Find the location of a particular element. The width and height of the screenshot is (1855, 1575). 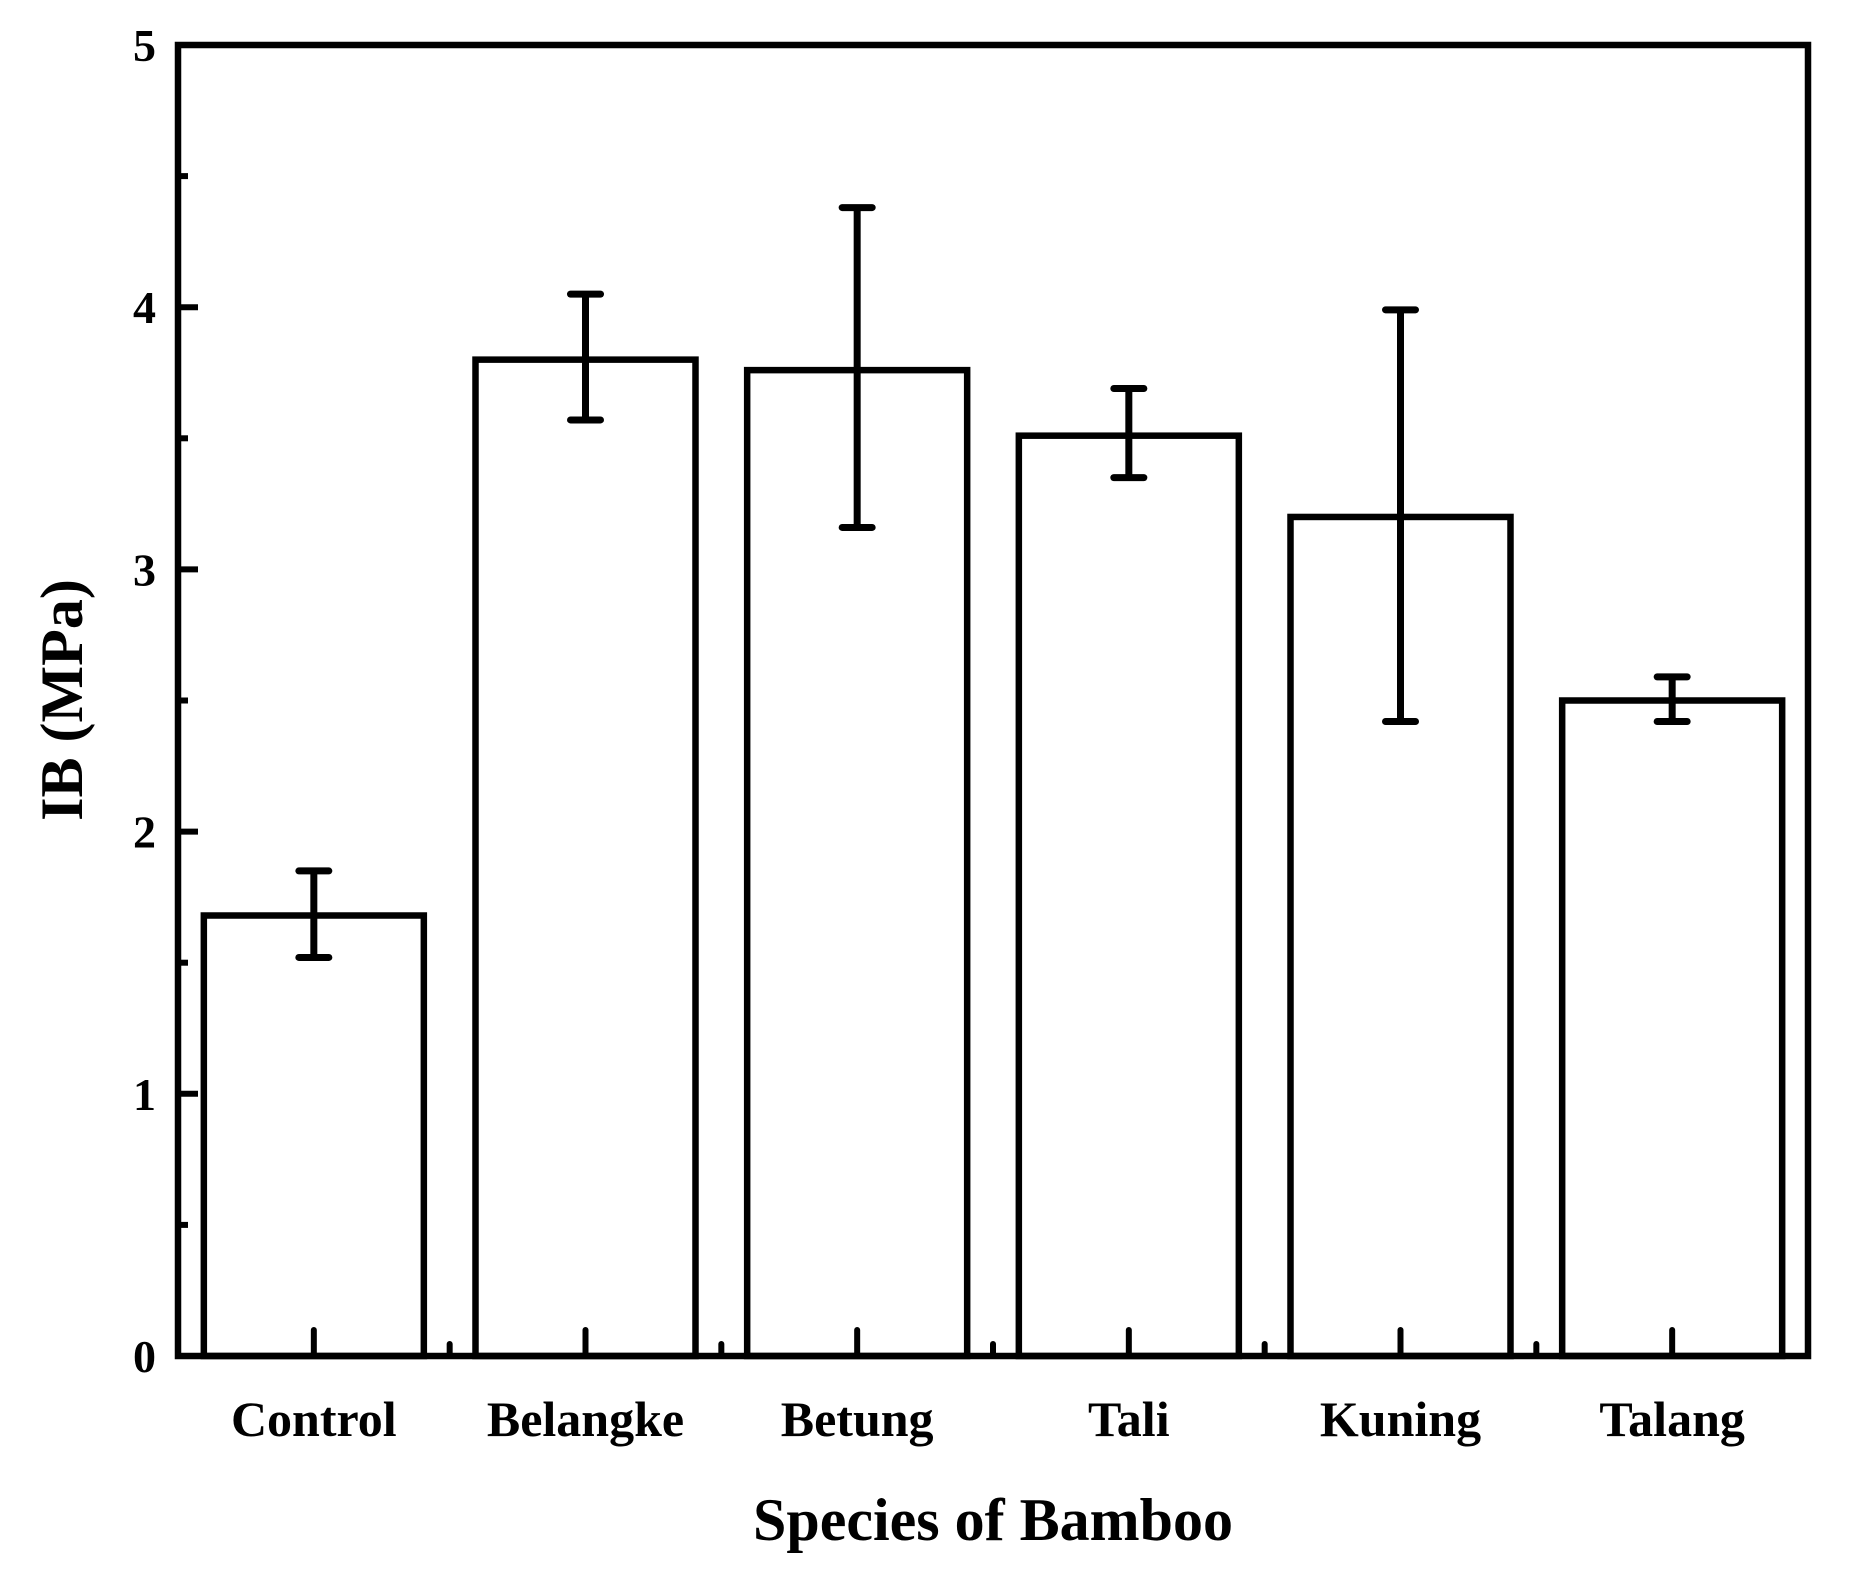

error-bar-betung is located at coordinates (857, 367).